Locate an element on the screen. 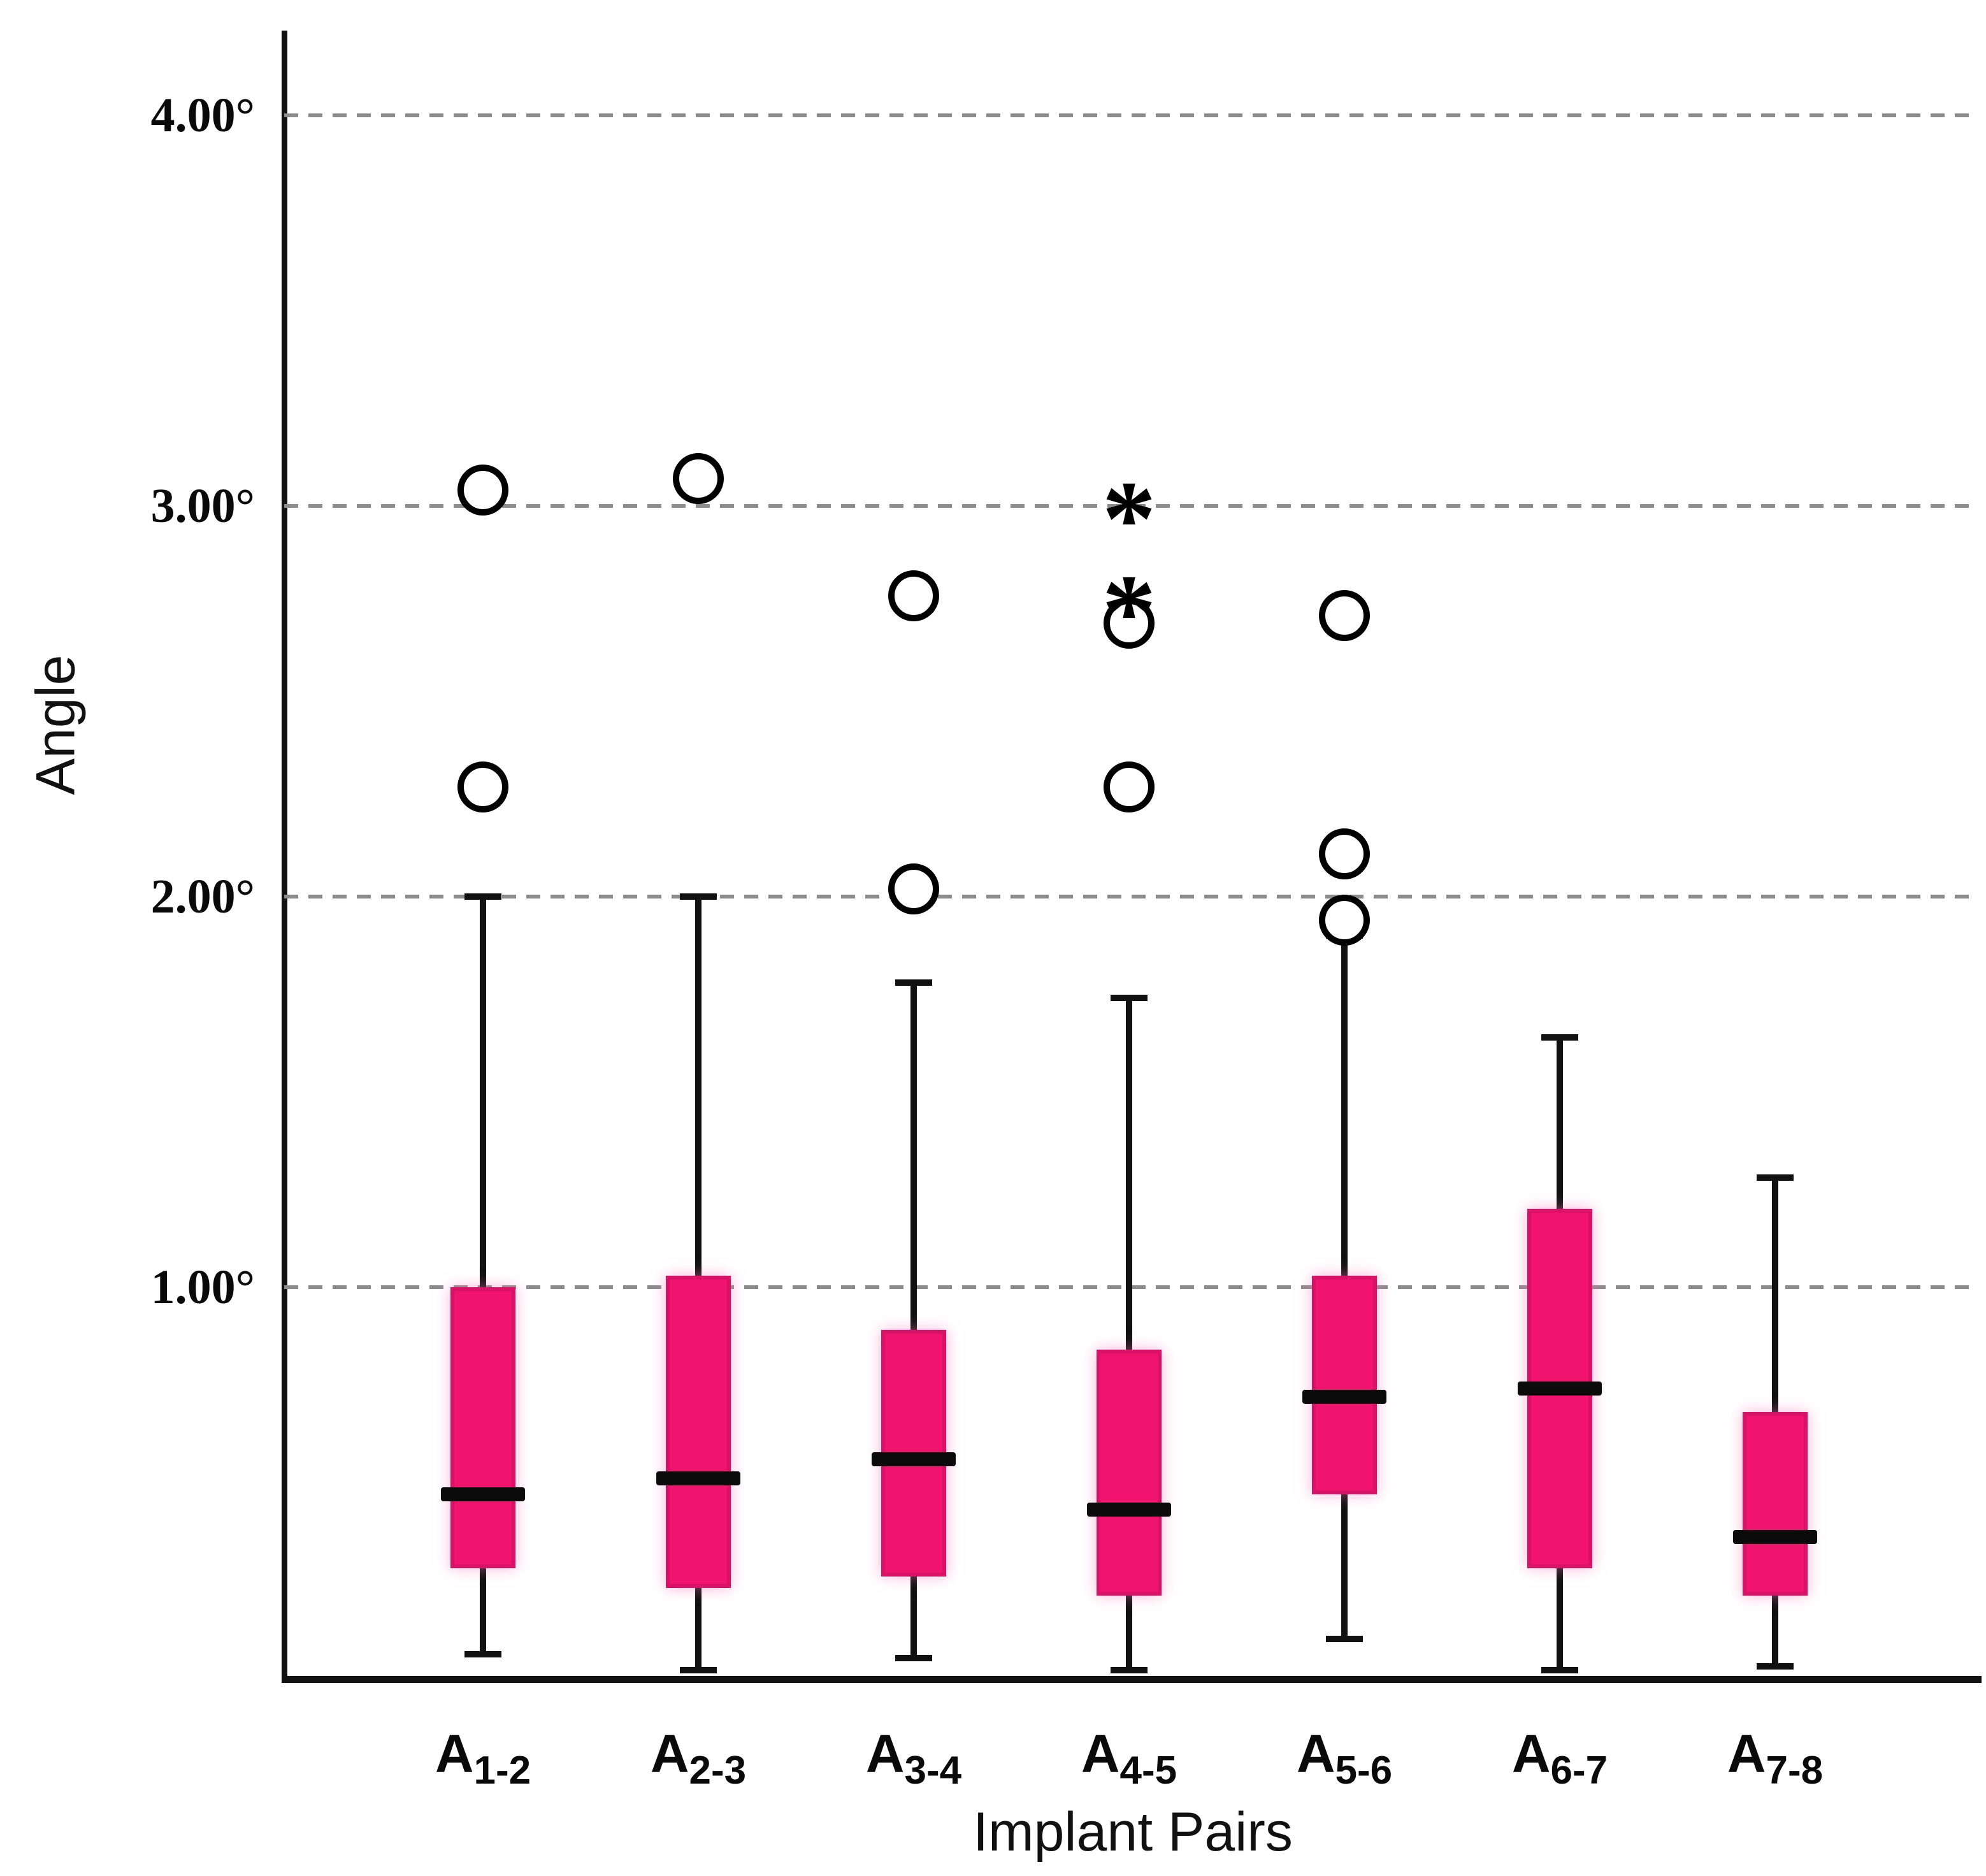 The image size is (1986, 1876). y-tick-label: 4.00° is located at coordinates (202, 115).